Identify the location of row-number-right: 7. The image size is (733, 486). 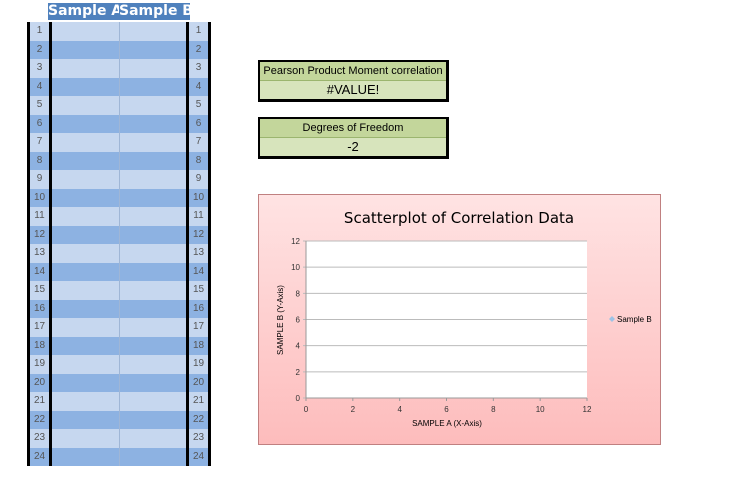
(198, 142).